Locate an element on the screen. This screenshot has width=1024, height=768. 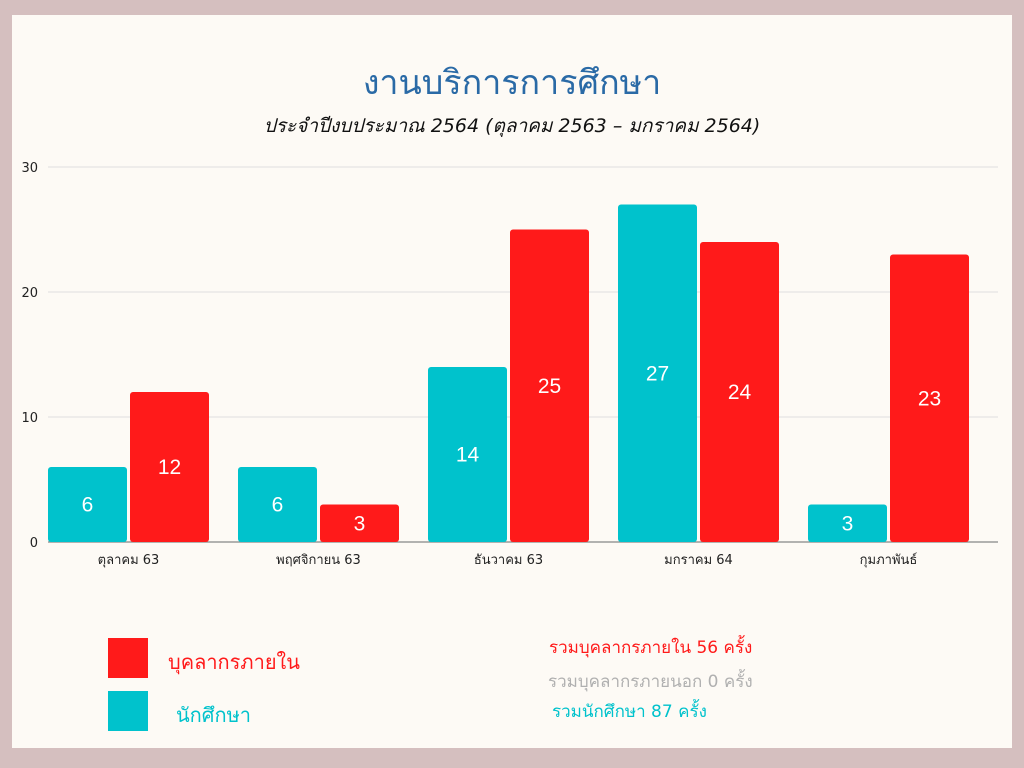
data-label: 25 is located at coordinates (549, 386).